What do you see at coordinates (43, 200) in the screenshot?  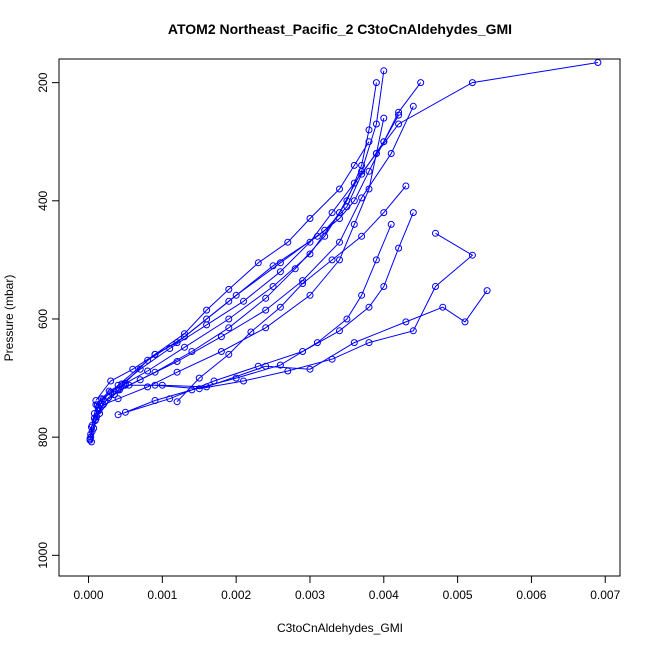 I see `y-tick-label: 400` at bounding box center [43, 200].